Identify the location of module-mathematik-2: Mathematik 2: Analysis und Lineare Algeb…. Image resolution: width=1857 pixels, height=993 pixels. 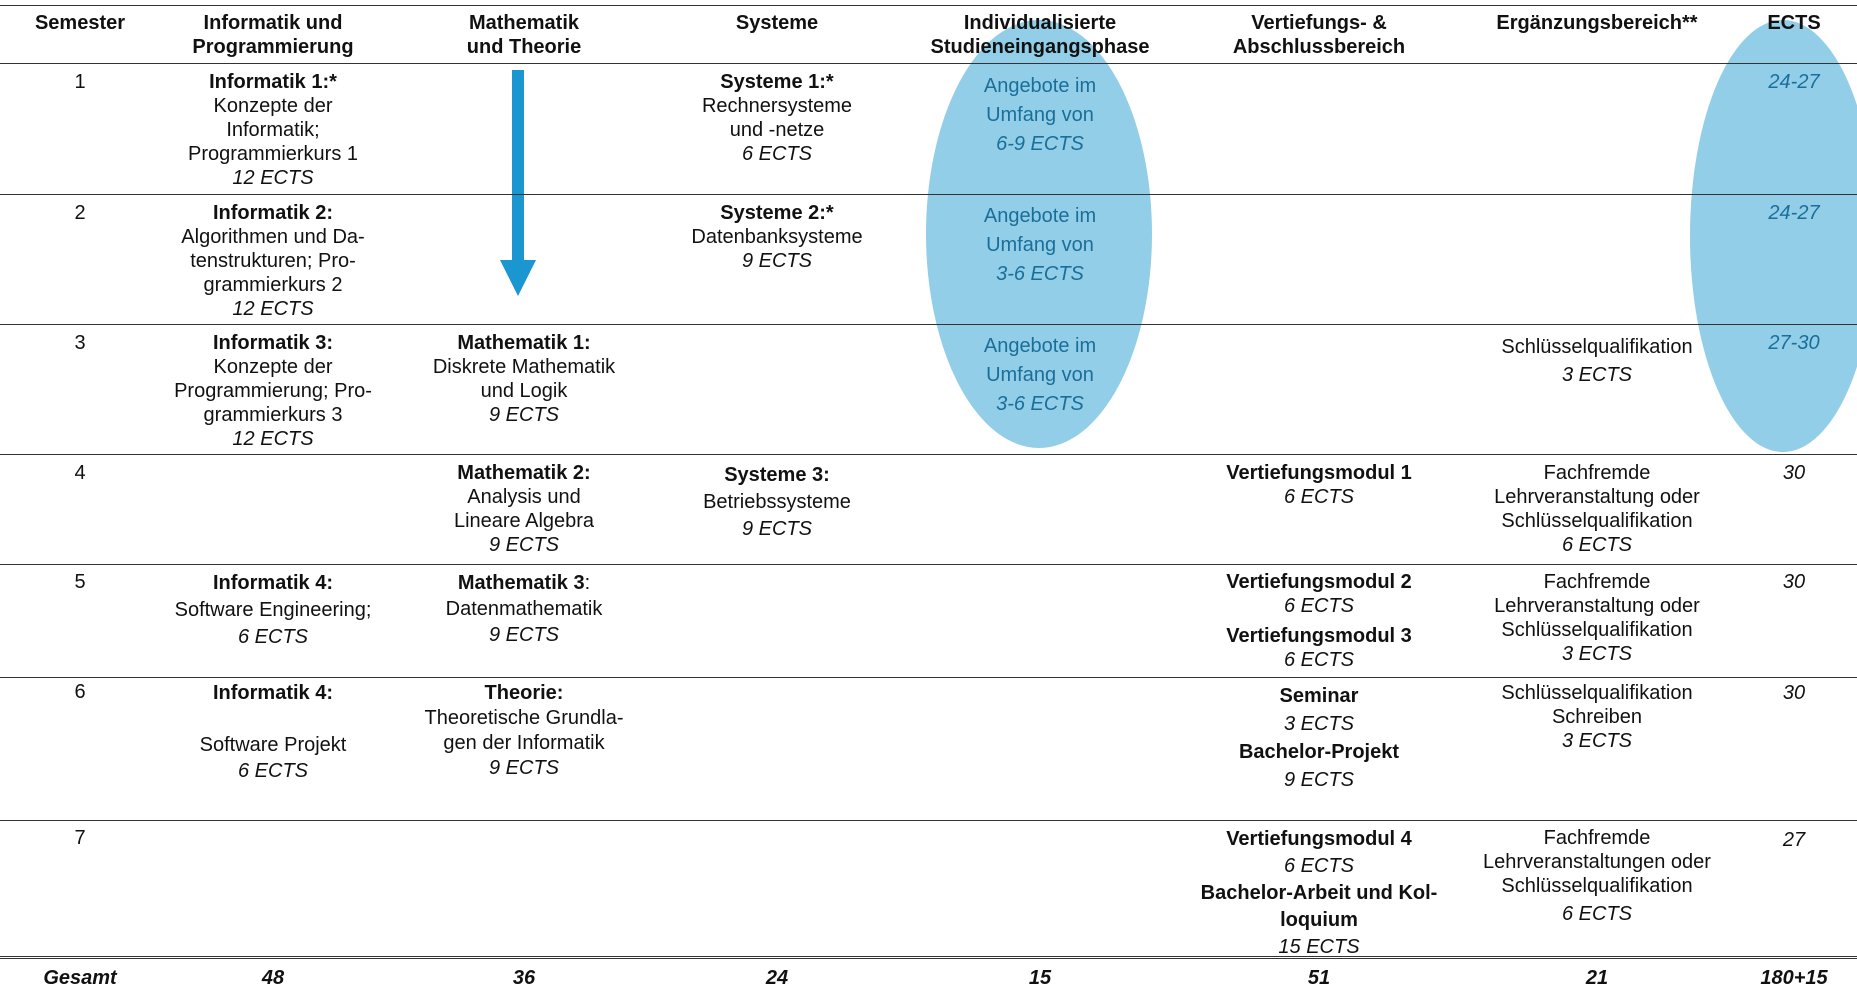
(524, 509).